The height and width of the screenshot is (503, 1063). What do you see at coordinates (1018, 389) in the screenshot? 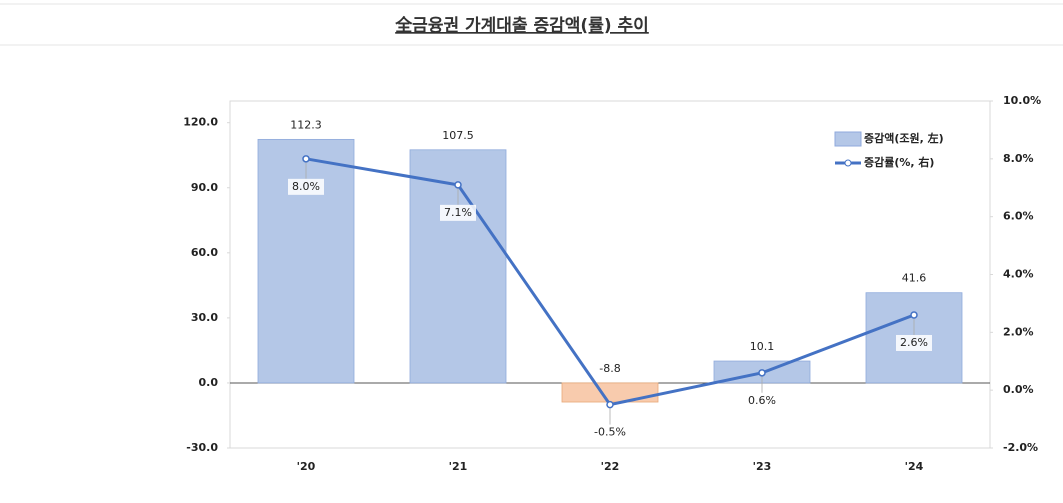
I see `y2-tick-label: 0.0%` at bounding box center [1018, 389].